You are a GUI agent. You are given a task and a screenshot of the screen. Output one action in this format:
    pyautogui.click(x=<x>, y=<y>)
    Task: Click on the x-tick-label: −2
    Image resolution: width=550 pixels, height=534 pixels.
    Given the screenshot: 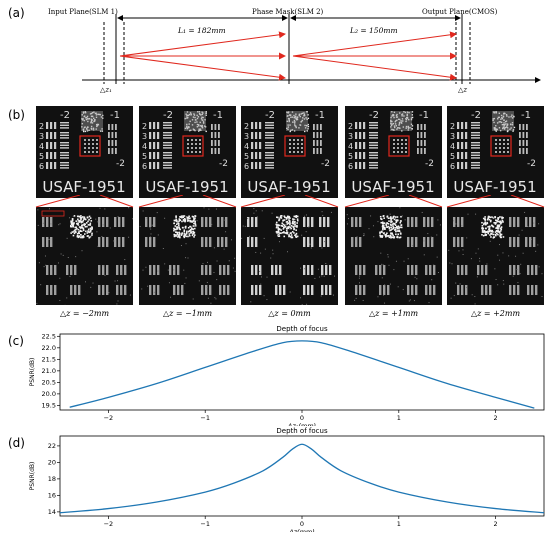 What is the action you would take?
    pyautogui.click(x=109, y=524)
    